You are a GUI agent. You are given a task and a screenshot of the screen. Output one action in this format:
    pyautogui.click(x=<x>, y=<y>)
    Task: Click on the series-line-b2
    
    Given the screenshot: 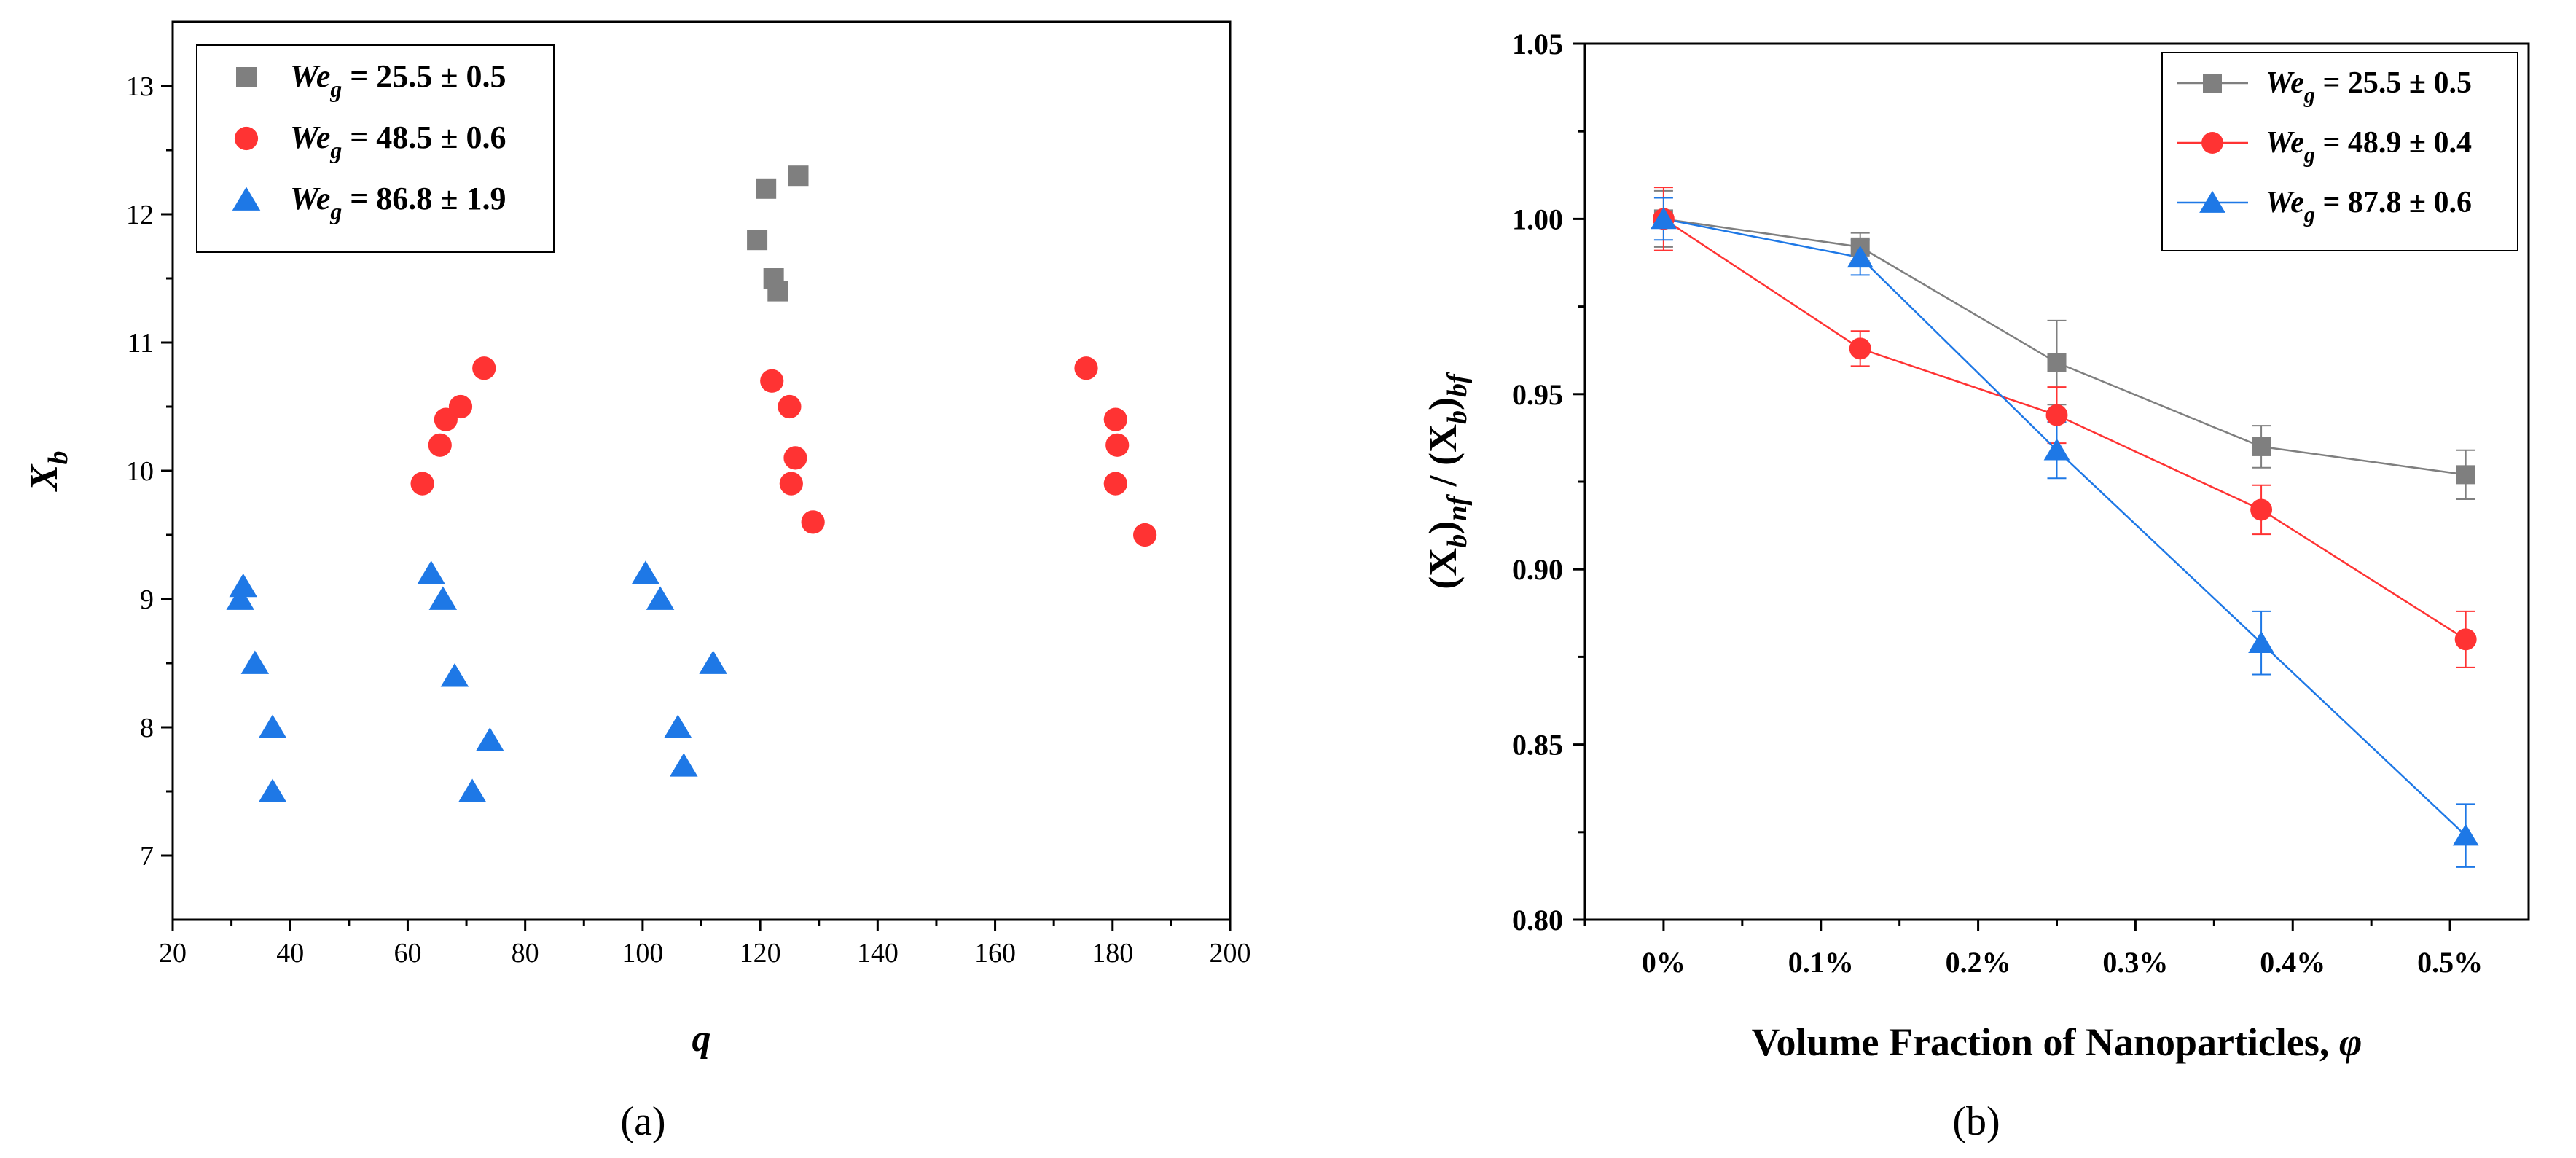 What is the action you would take?
    pyautogui.click(x=2065, y=430)
    